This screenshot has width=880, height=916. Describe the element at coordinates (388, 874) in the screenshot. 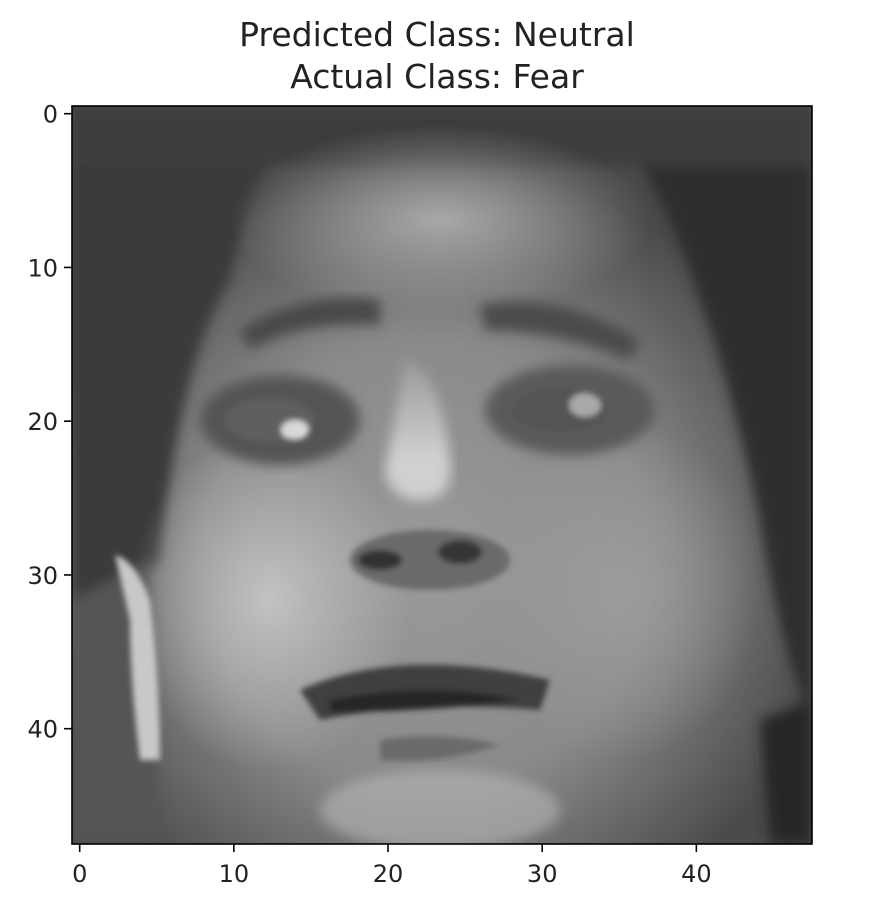

I see `x-tick-label: 20` at that location.